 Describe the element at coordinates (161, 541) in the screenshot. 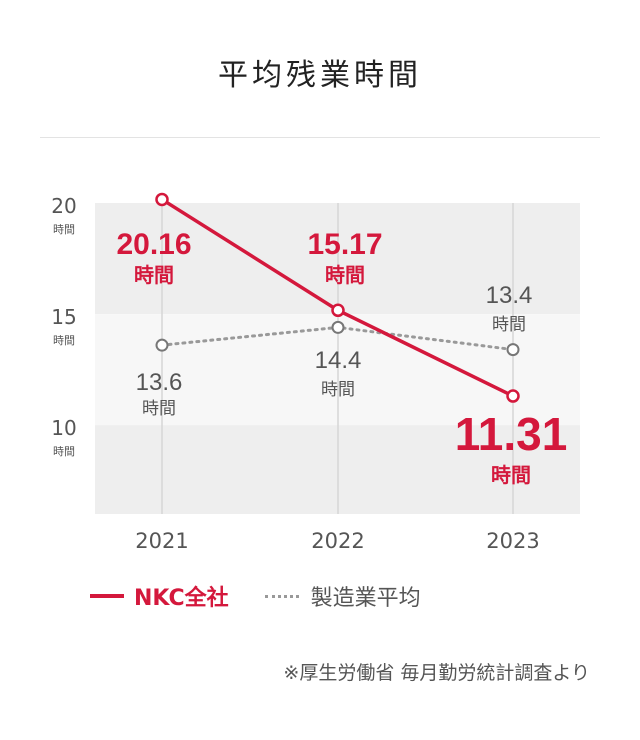

I see `x-tick-label-0: 2021` at that location.